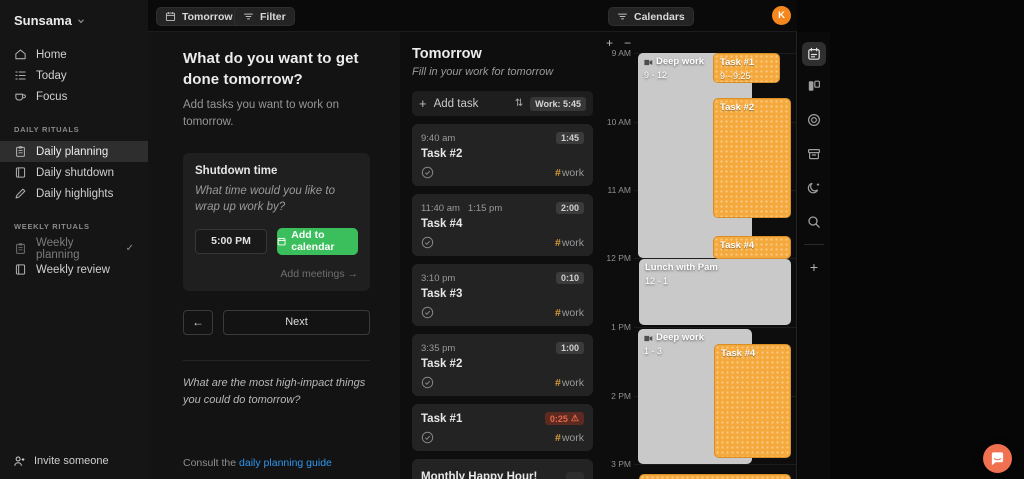 This screenshot has height=479, width=1024. I want to click on add-task-bar: + Add task ⇅ Work: 5:45, so click(502, 103).